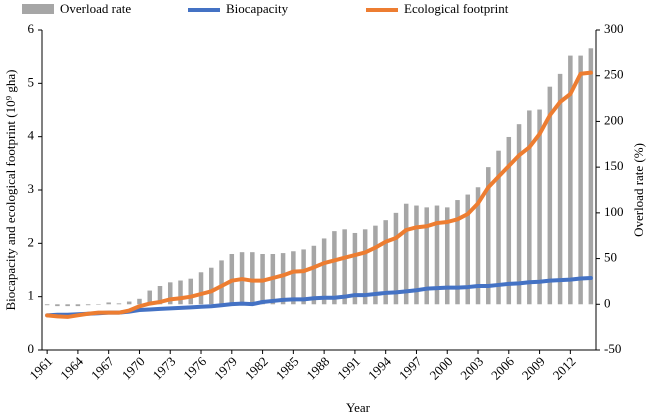  Describe the element at coordinates (31, 241) in the screenshot. I see `y-tick-label: 2` at that location.